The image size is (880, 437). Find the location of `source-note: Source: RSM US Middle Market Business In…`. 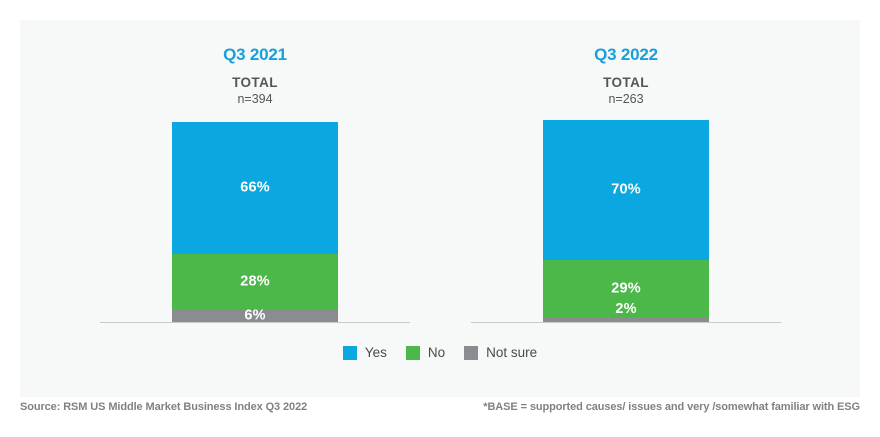

source-note: Source: RSM US Middle Market Business In… is located at coordinates (164, 407).